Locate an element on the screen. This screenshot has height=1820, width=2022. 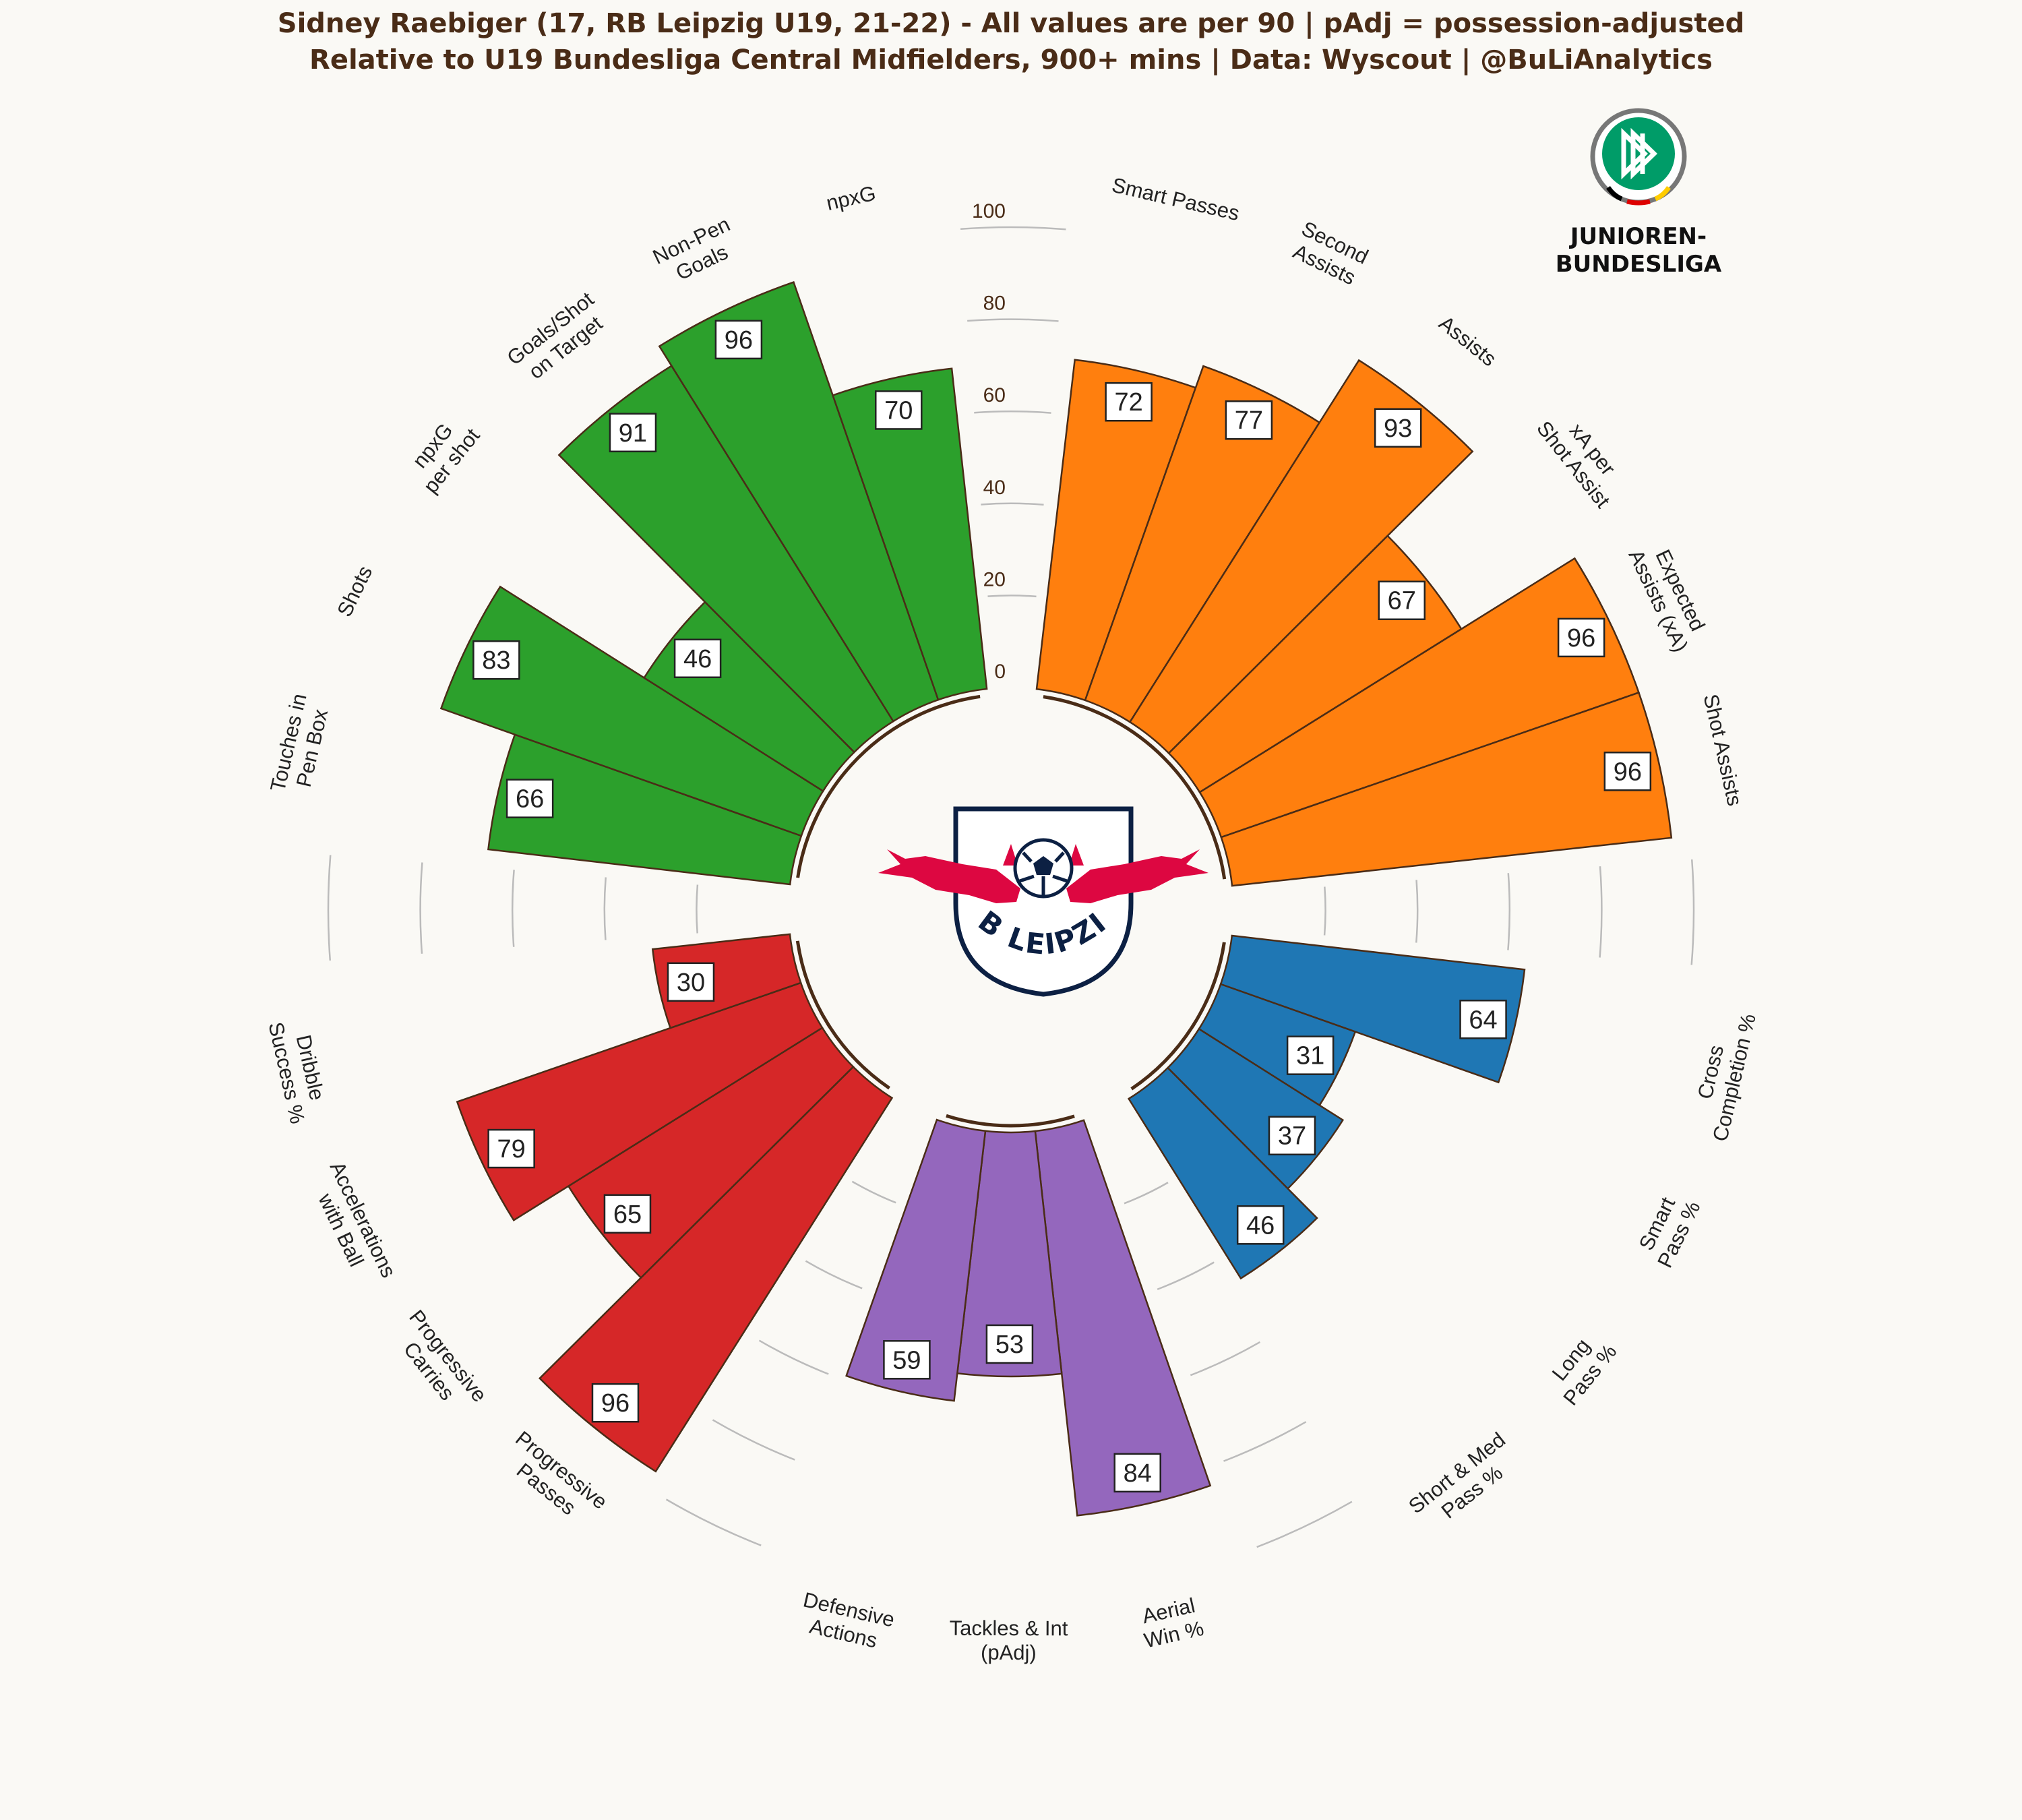
value-label-second-assists: 77 is located at coordinates (1249, 420).